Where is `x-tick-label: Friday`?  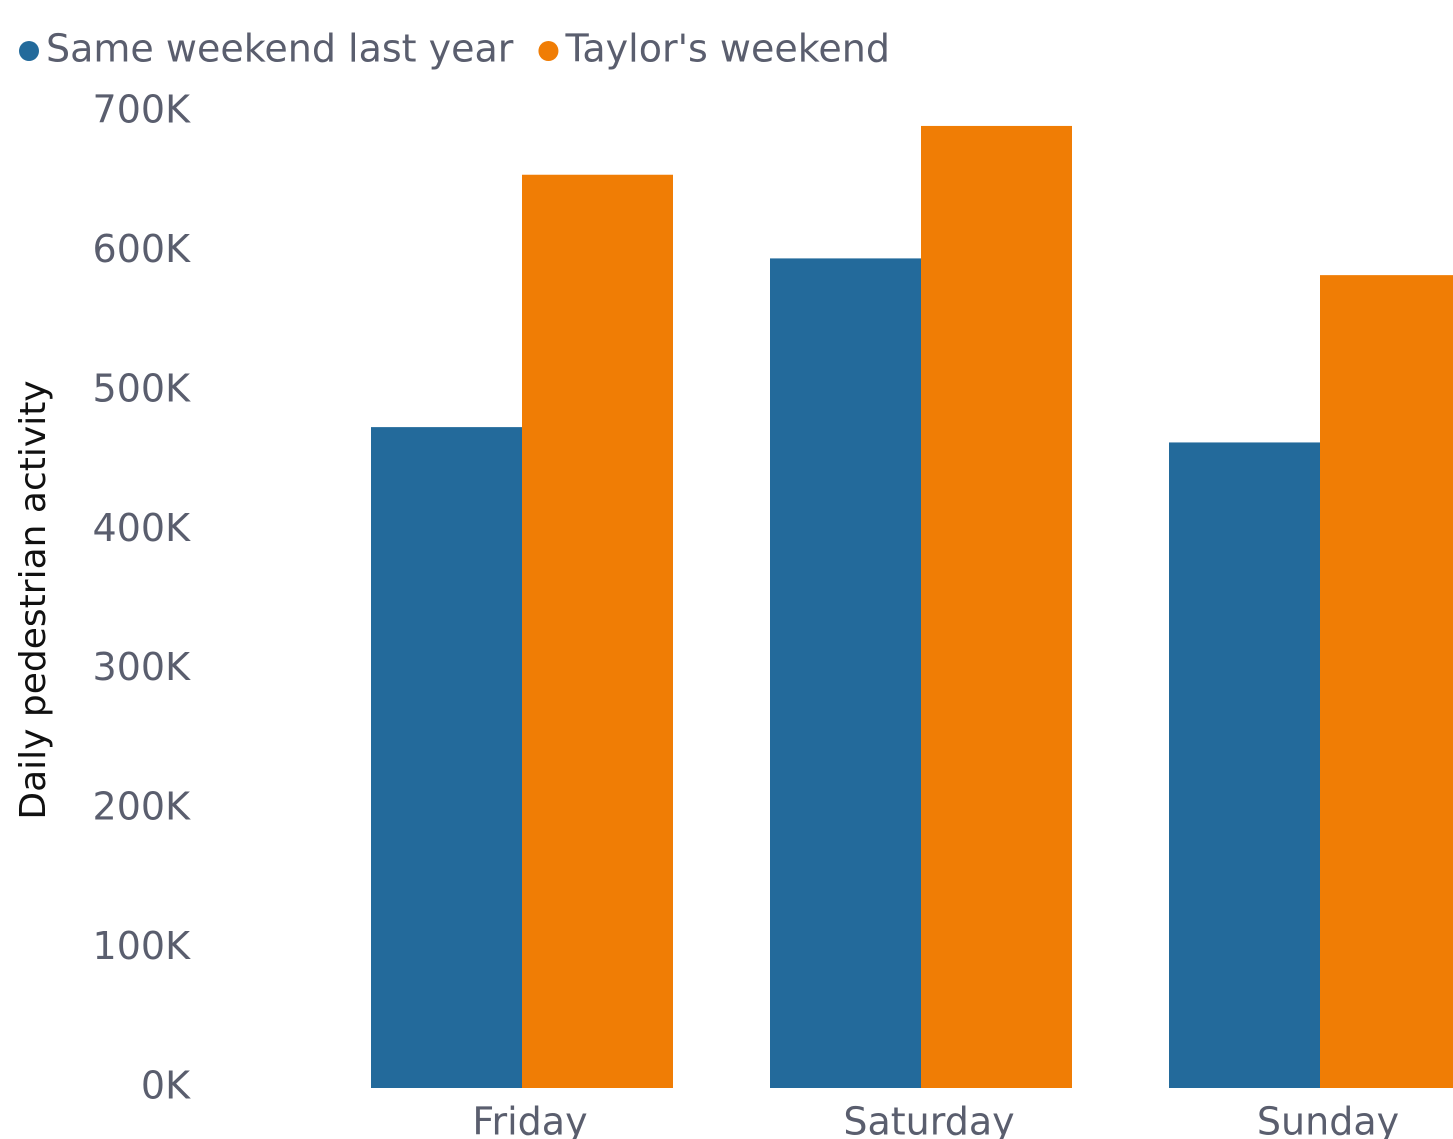 x-tick-label: Friday is located at coordinates (529, 1119).